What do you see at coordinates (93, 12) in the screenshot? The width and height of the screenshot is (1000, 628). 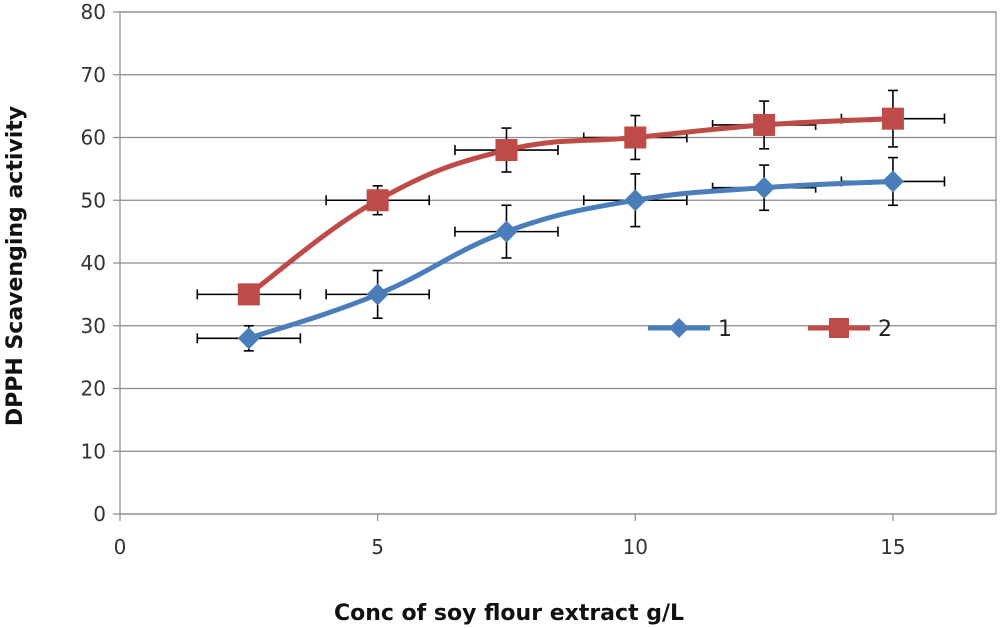 I see `y-tick-label-80: 80` at bounding box center [93, 12].